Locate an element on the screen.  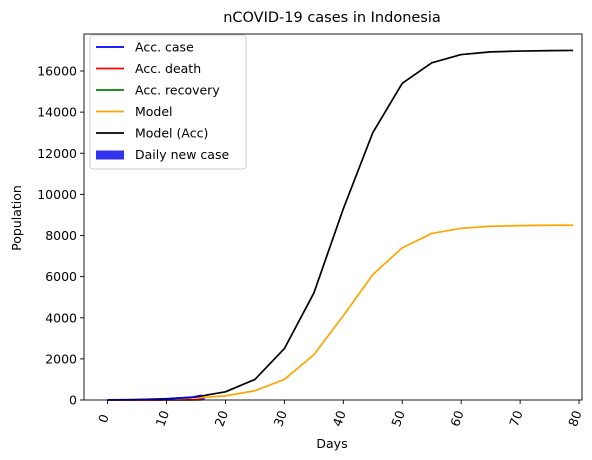
legend-item-acc-death: Acc. death is located at coordinates (148, 68).